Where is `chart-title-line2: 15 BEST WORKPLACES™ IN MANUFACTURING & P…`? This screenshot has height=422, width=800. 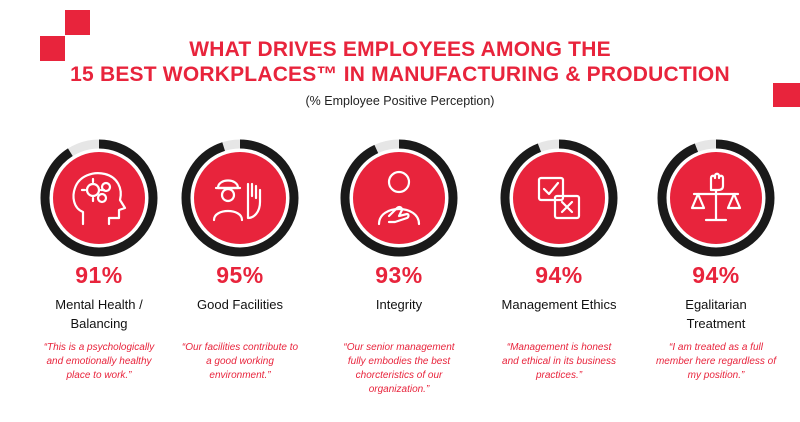 chart-title-line2: 15 BEST WORKPLACES™ IN MANUFACTURING & P… is located at coordinates (400, 74).